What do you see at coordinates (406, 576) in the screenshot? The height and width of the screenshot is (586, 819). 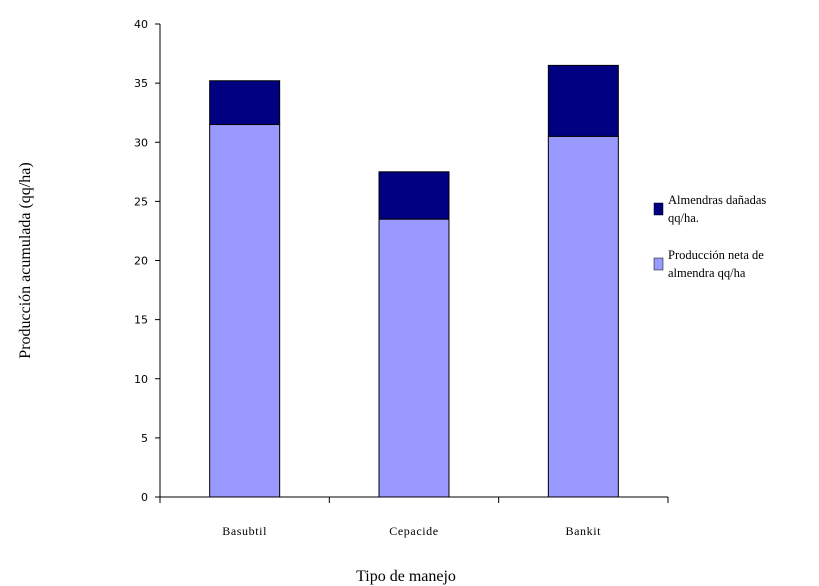 I see `x-axis-title: Tipo de manejo` at bounding box center [406, 576].